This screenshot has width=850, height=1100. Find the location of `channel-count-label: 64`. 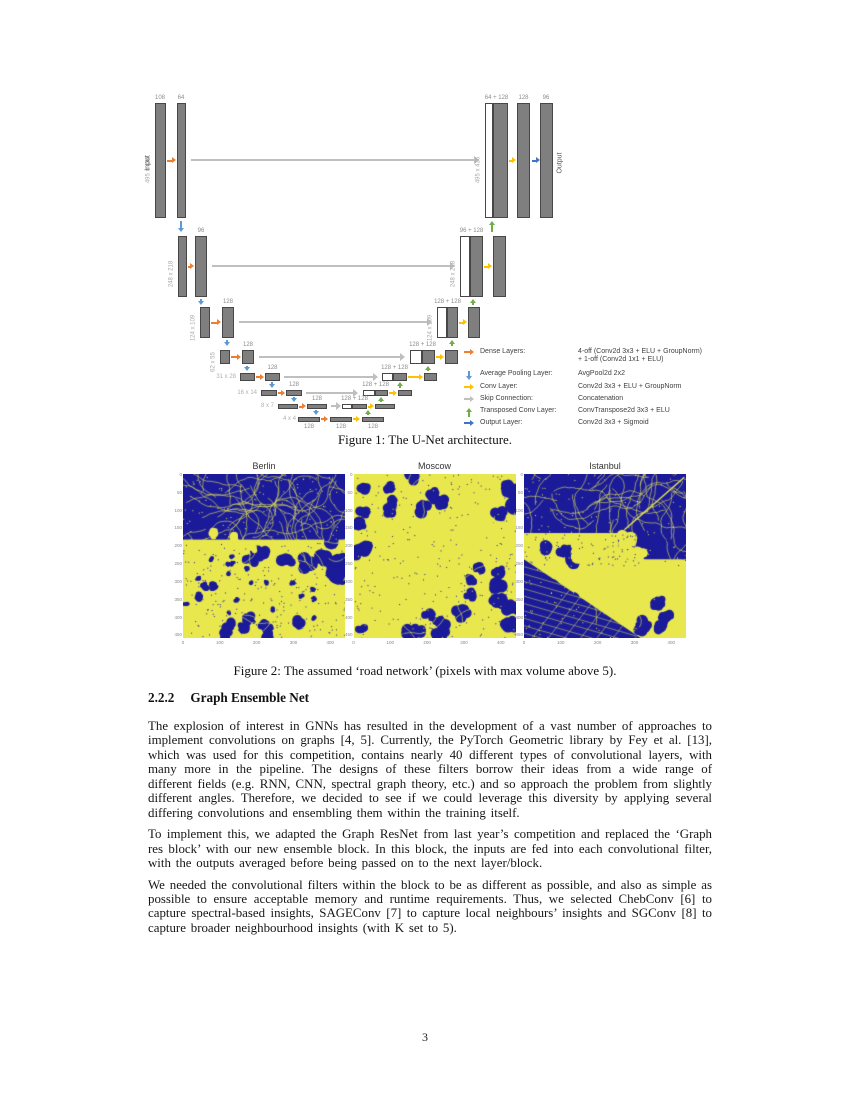

channel-count-label: 64 is located at coordinates (181, 98).